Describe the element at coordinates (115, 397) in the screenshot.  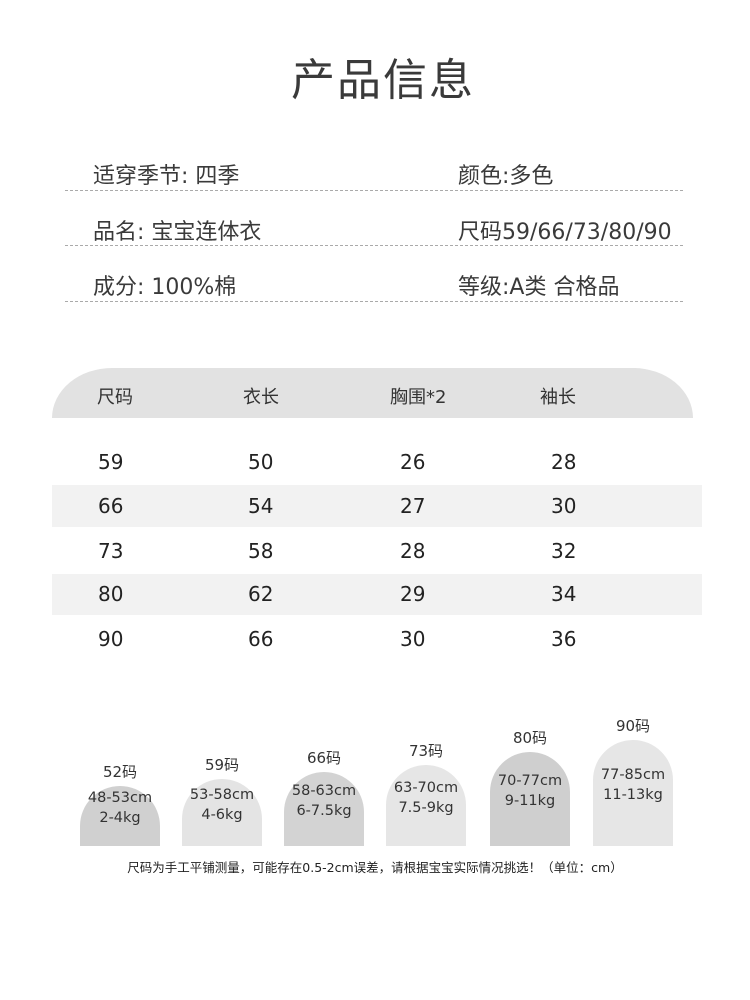
I see `header-size: 尺码` at that location.